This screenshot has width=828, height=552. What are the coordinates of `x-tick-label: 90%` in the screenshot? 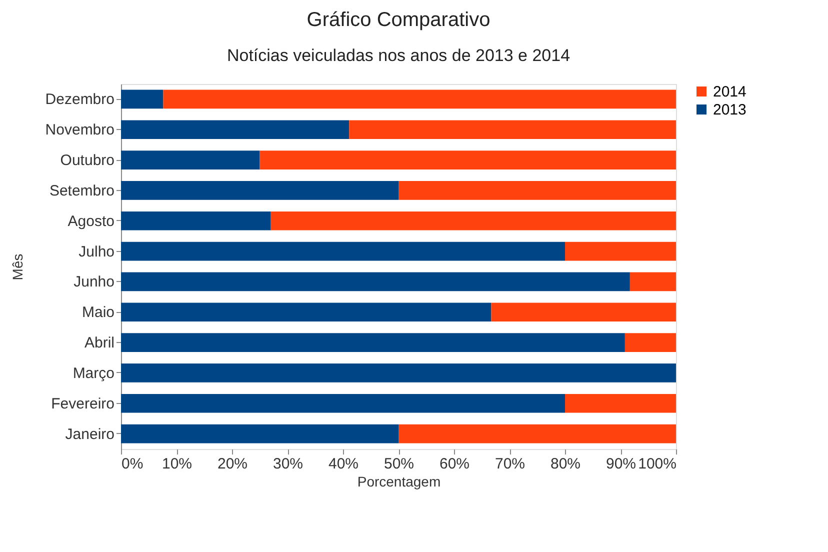 It's located at (621, 464).